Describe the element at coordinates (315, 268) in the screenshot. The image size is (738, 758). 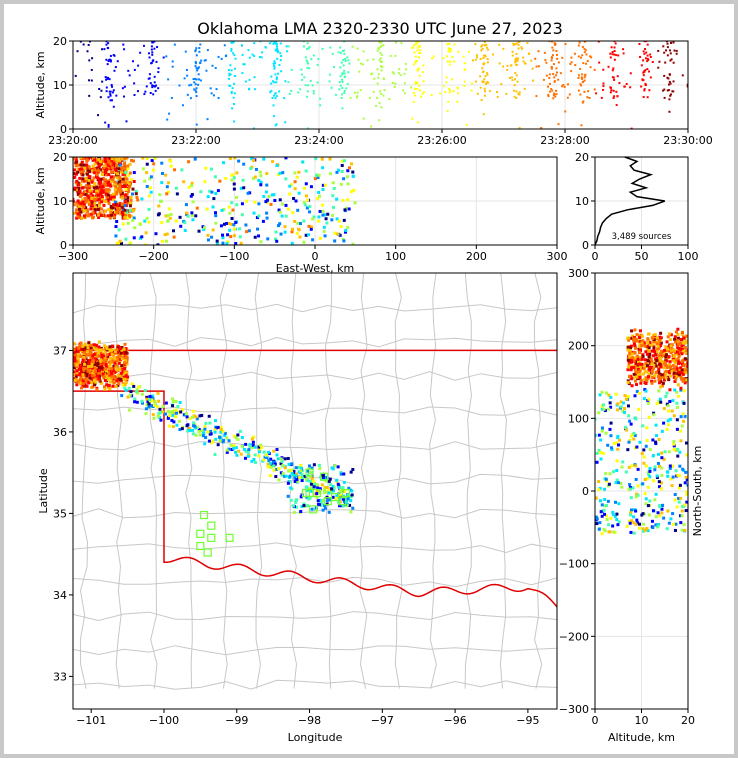
I see `ew-xlabel: East-West, km` at that location.